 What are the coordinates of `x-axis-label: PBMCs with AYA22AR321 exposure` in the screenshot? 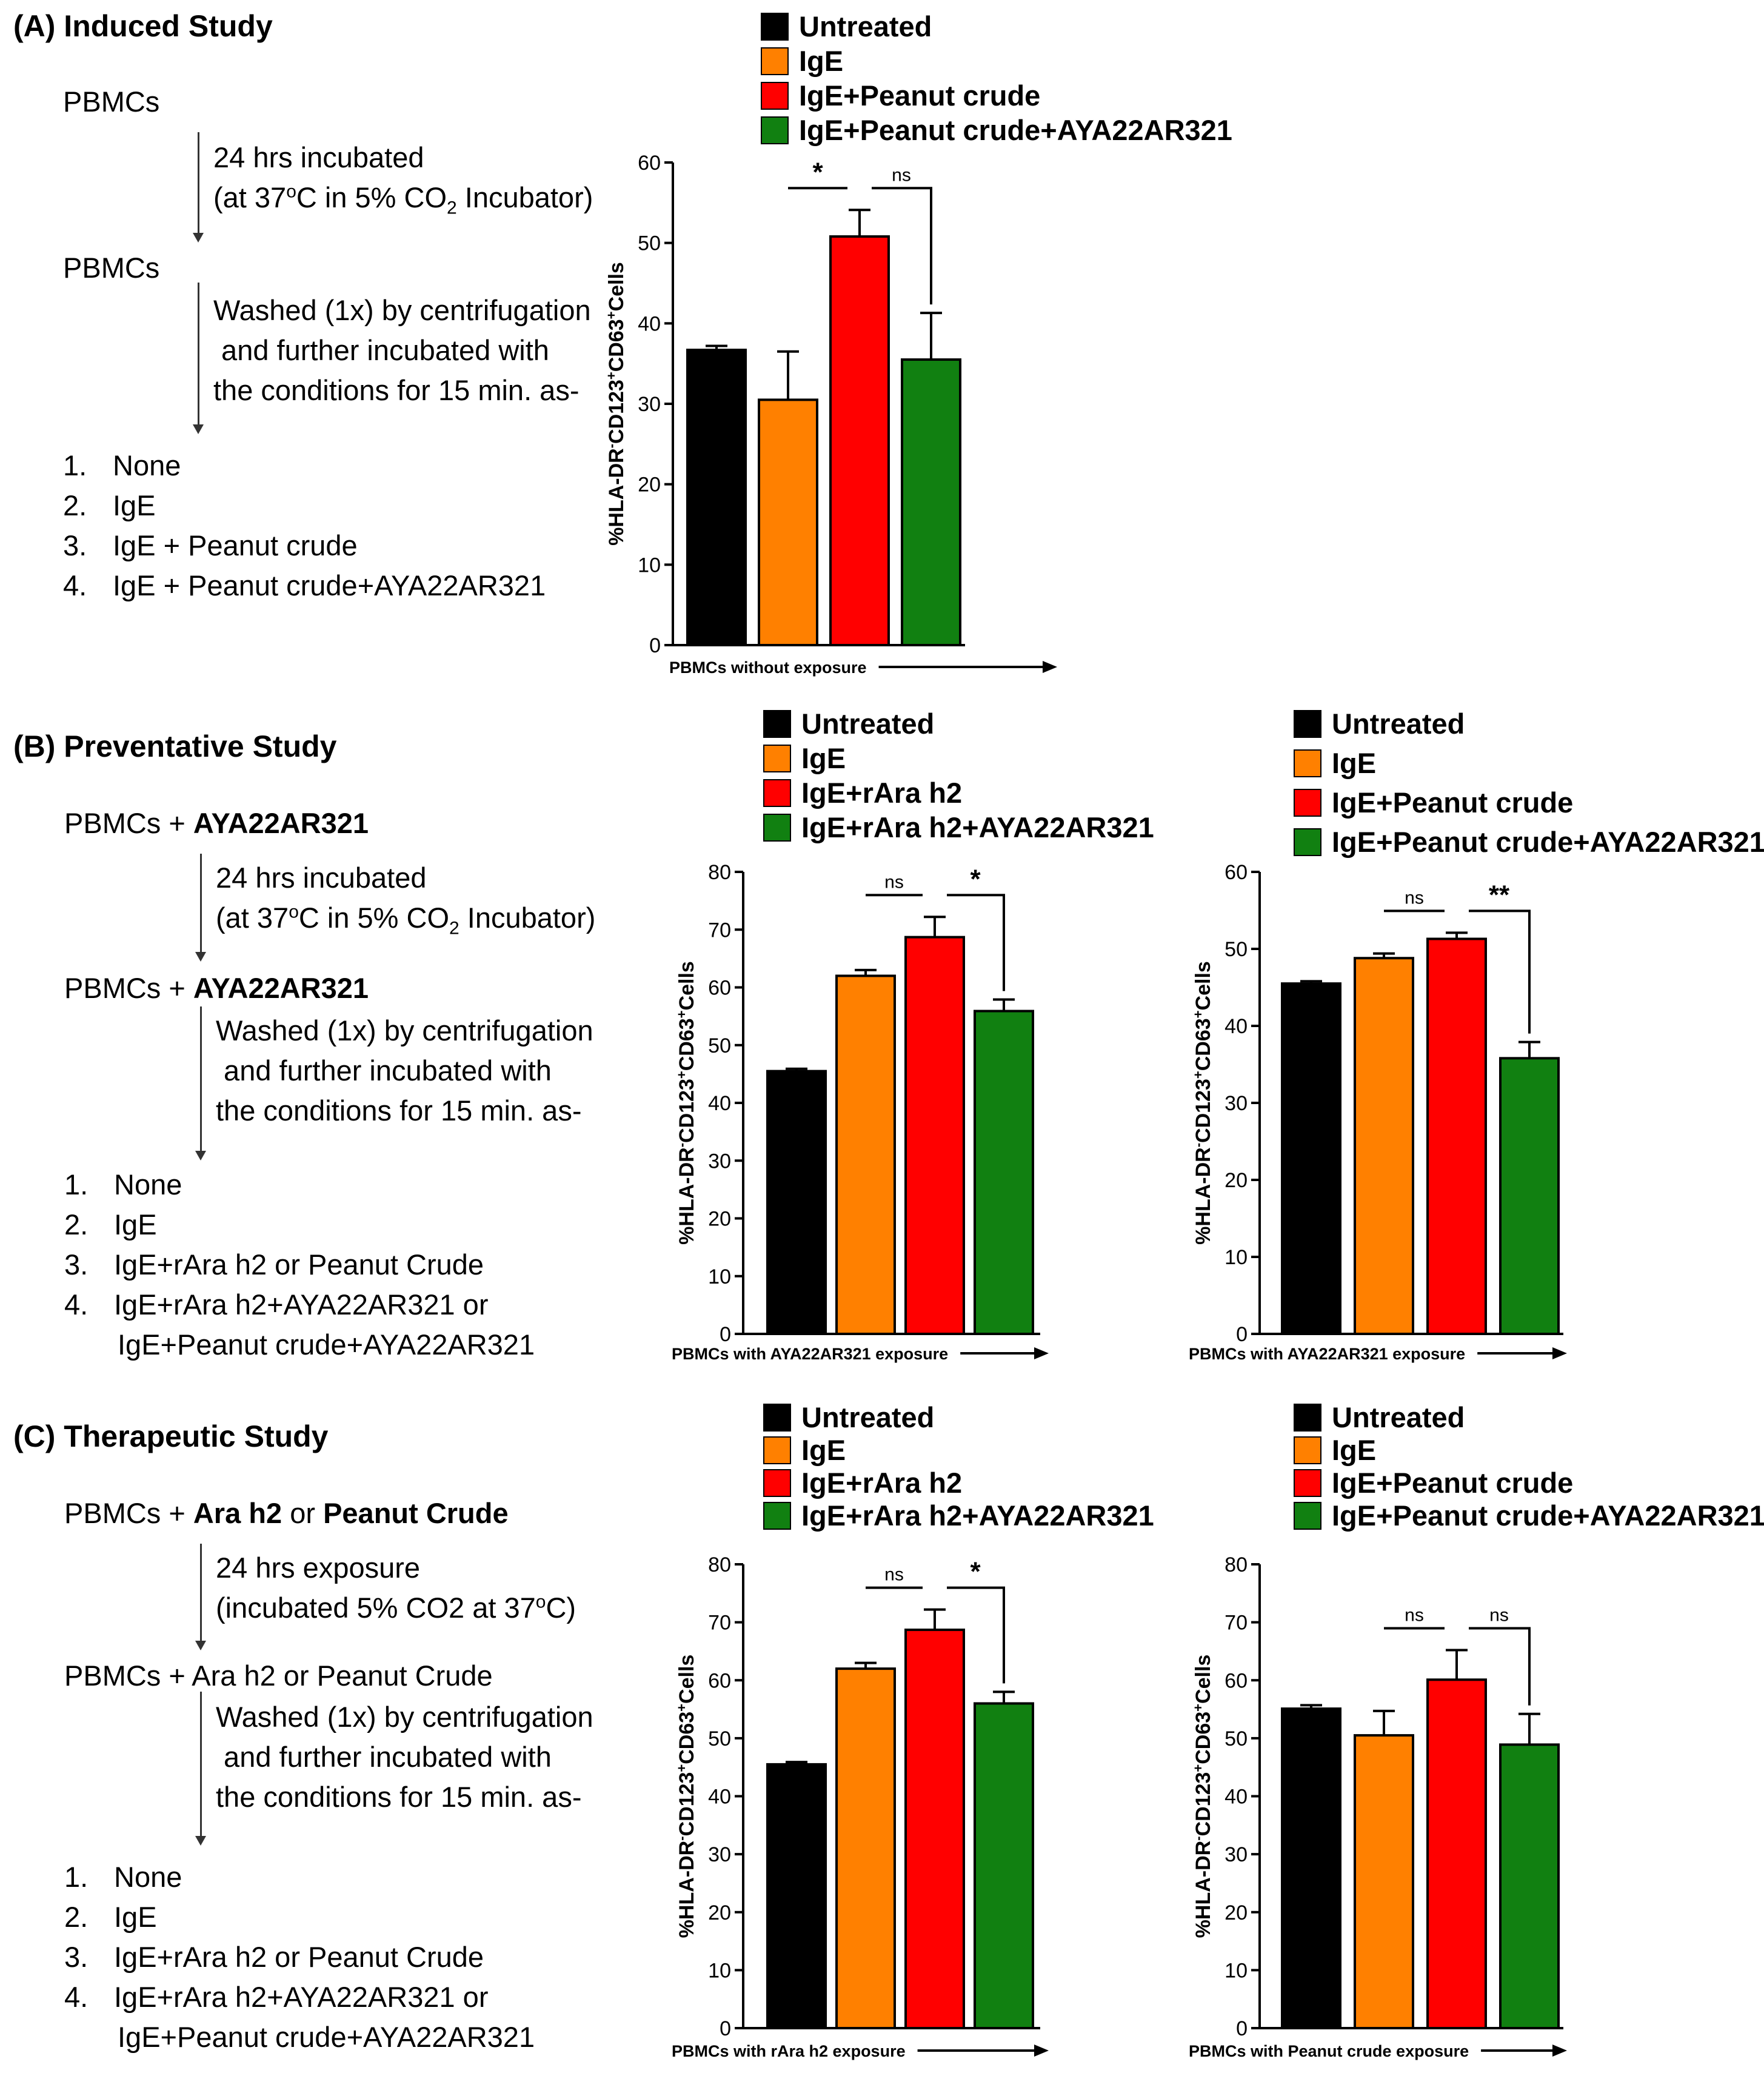 It's located at (1327, 1354).